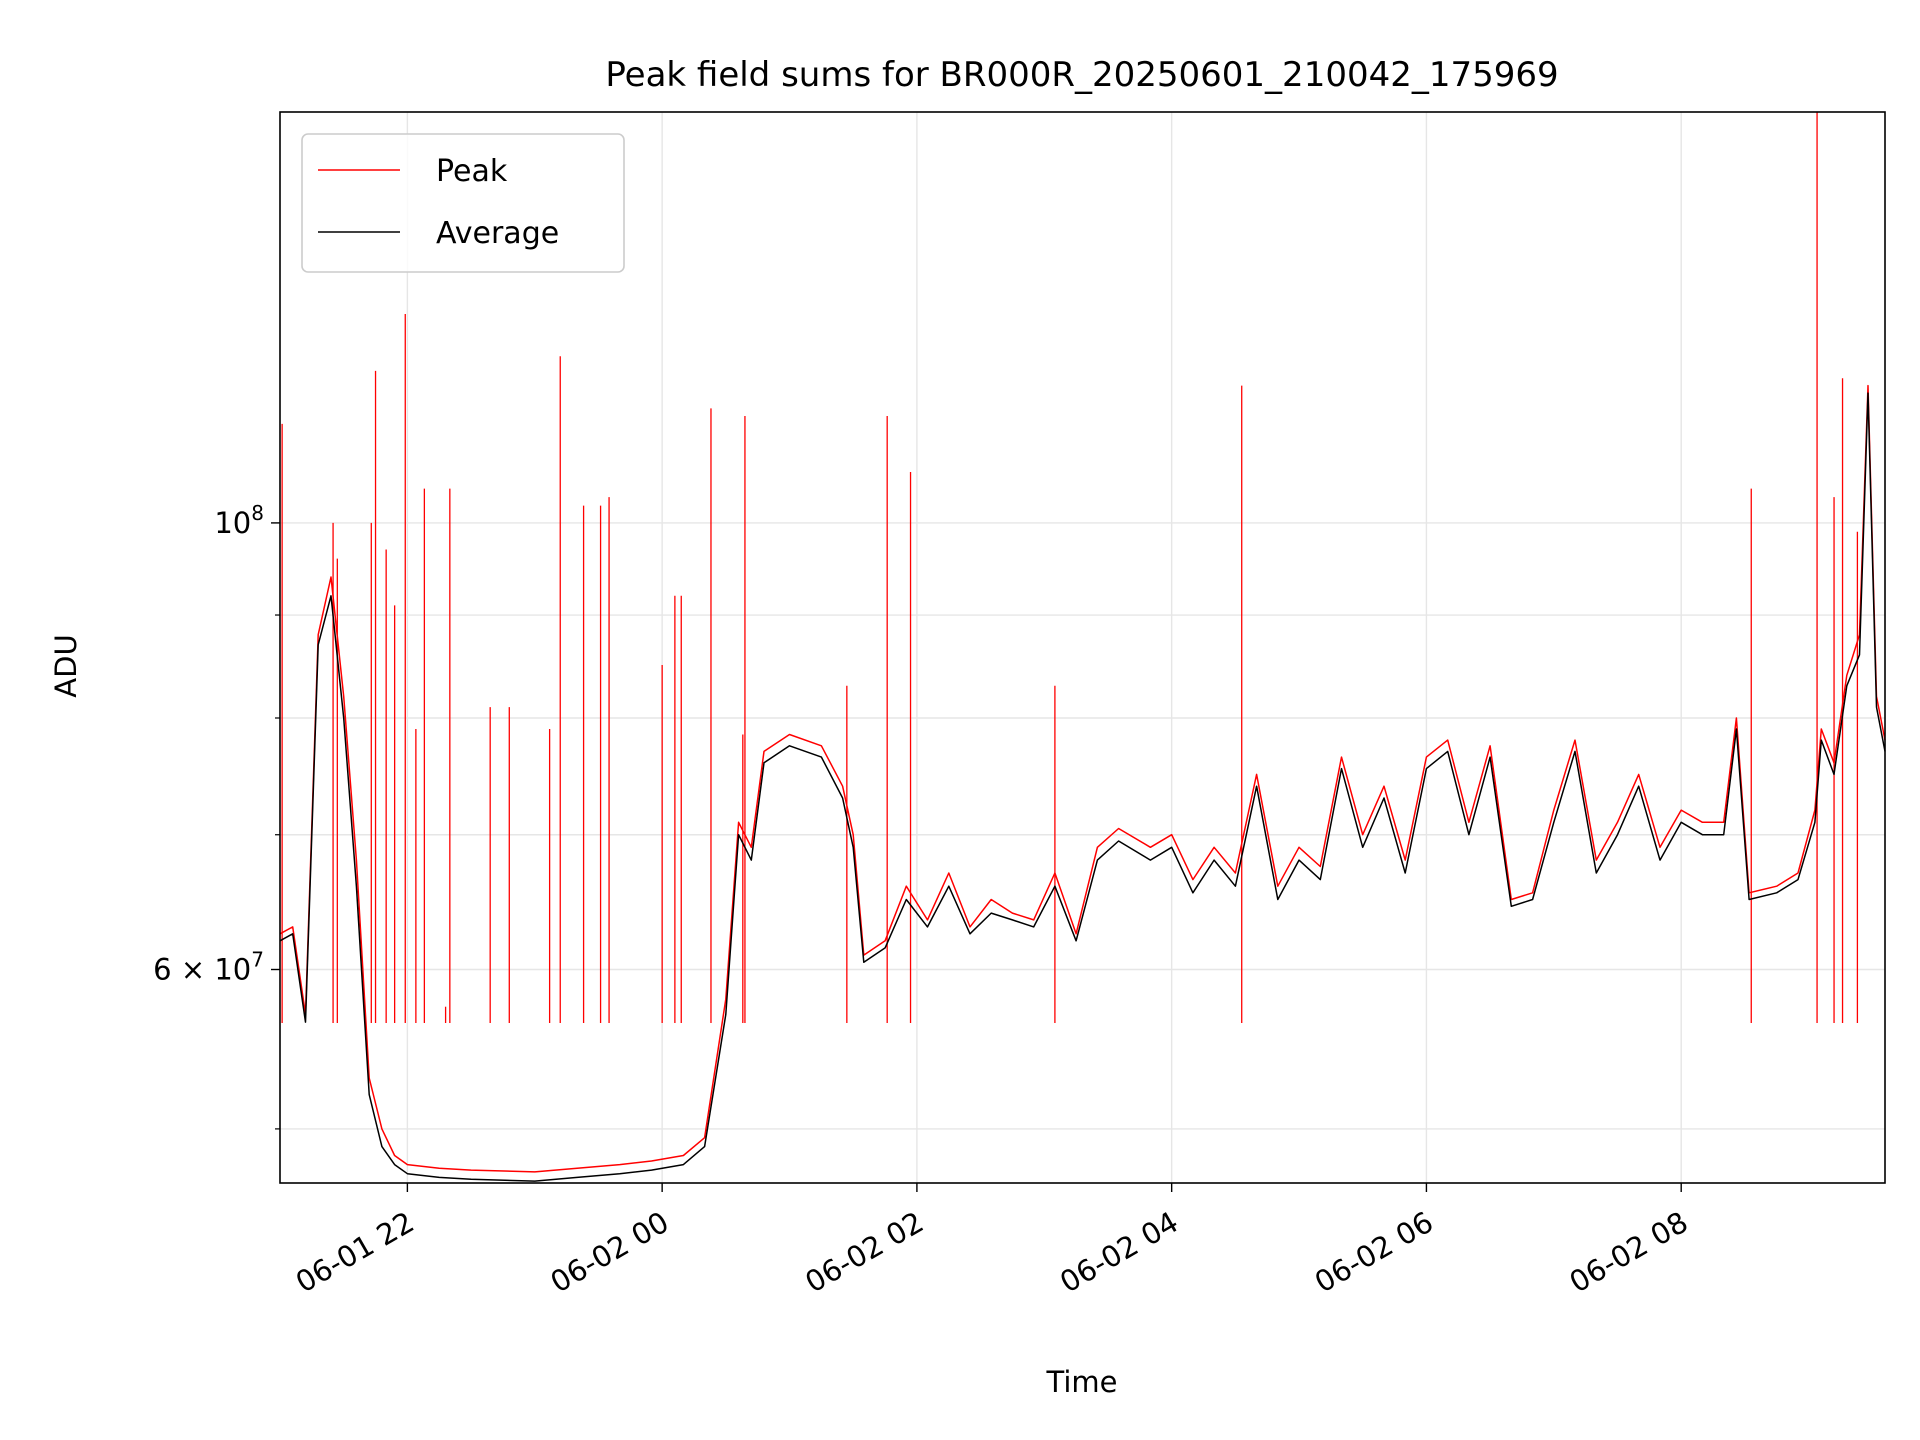 This screenshot has height=1440, width=1920. I want to click on y-tick-label-base: 10, so click(232, 523).